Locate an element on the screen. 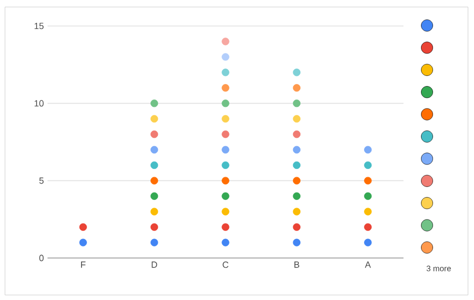 This screenshot has width=474, height=300. y-tick-label: 15 is located at coordinates (39, 26).